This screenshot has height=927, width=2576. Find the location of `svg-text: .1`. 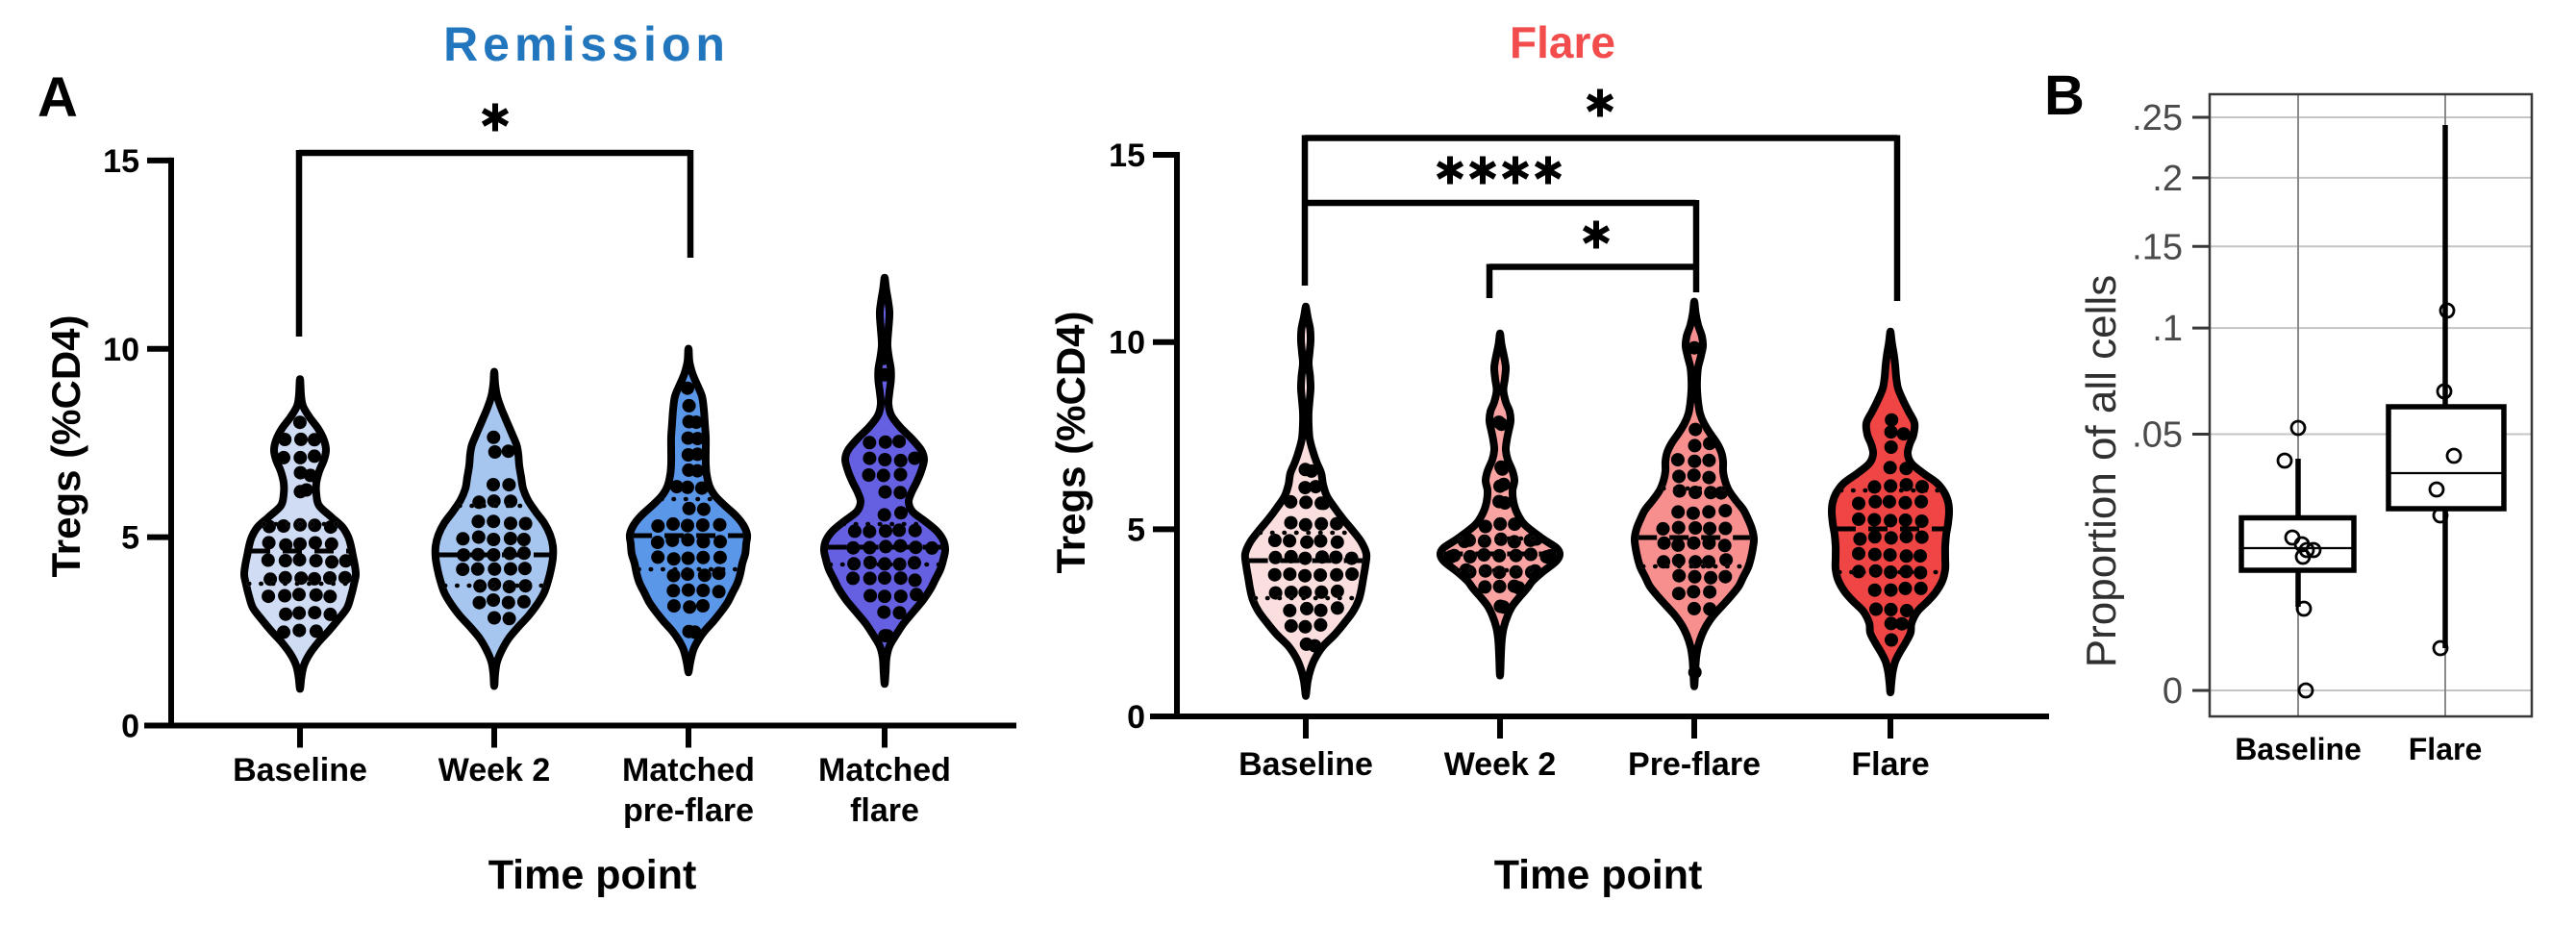

svg-text: .1 is located at coordinates (2167, 329).